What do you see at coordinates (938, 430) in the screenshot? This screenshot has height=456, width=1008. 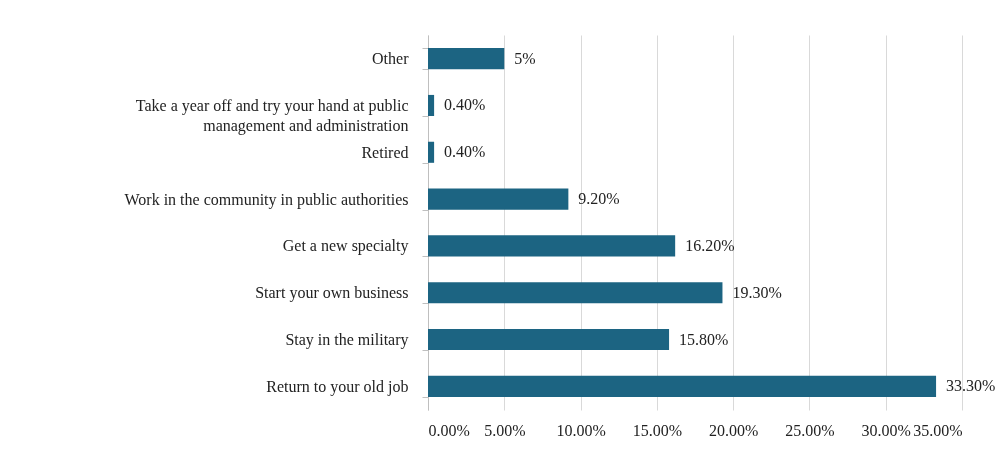 I see `x-tick-label: 35.00%` at bounding box center [938, 430].